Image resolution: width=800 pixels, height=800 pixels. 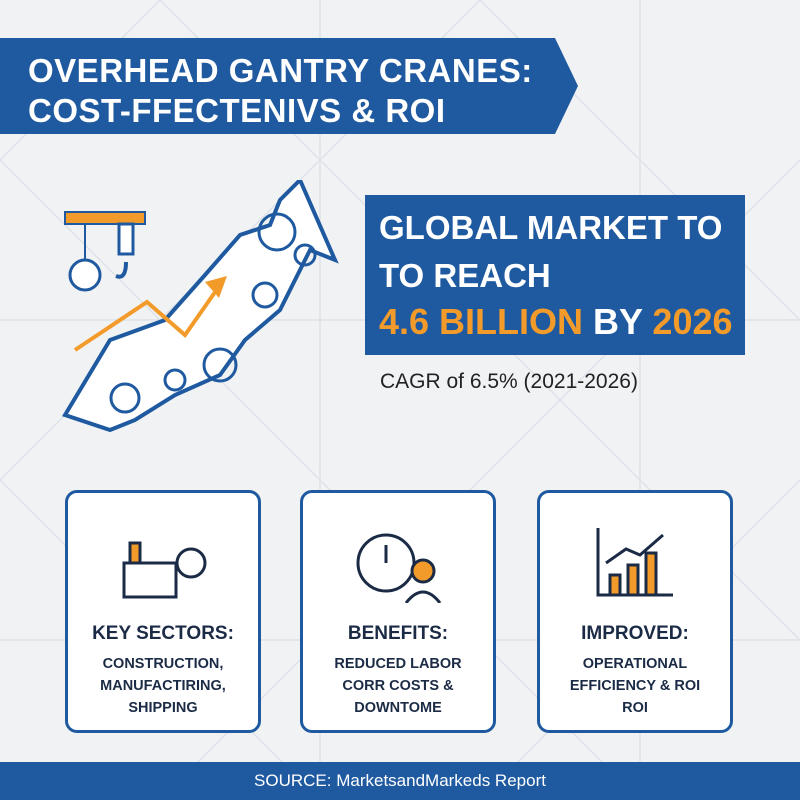 I want to click on card-line: CONSTRUCTION,, so click(x=163, y=664).